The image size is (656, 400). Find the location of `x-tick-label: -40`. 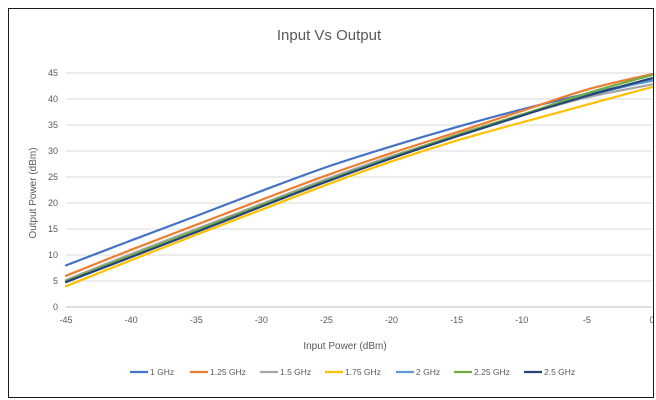

x-tick-label: -40 is located at coordinates (131, 320).